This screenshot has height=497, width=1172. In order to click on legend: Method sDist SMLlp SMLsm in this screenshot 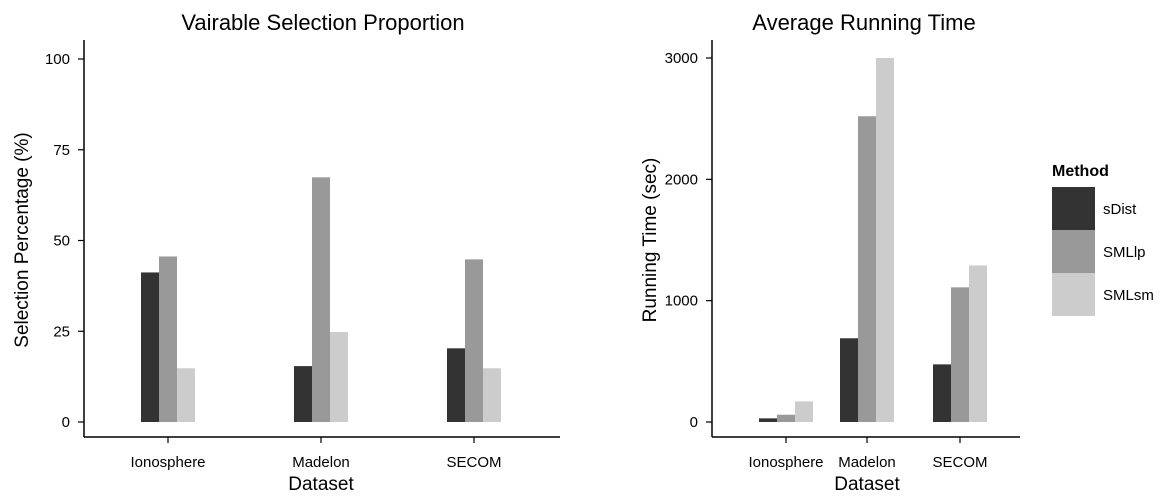, I will do `click(1103, 239)`.